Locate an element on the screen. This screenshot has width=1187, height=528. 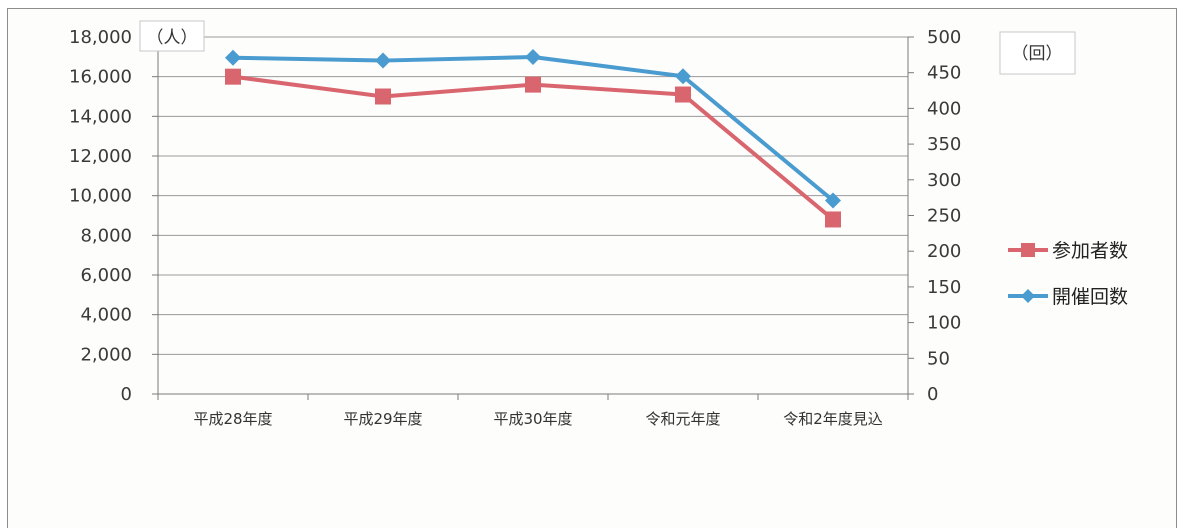
category-label: 平成29年度 is located at coordinates (382, 419).